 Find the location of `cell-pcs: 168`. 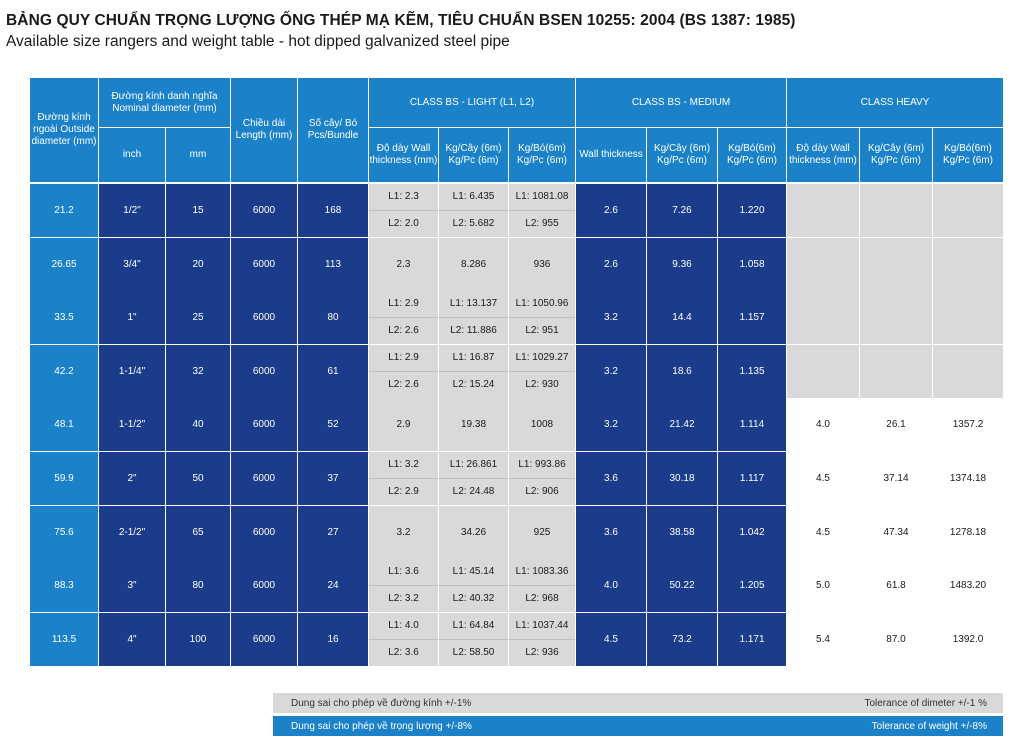

cell-pcs: 168 is located at coordinates (333, 210).